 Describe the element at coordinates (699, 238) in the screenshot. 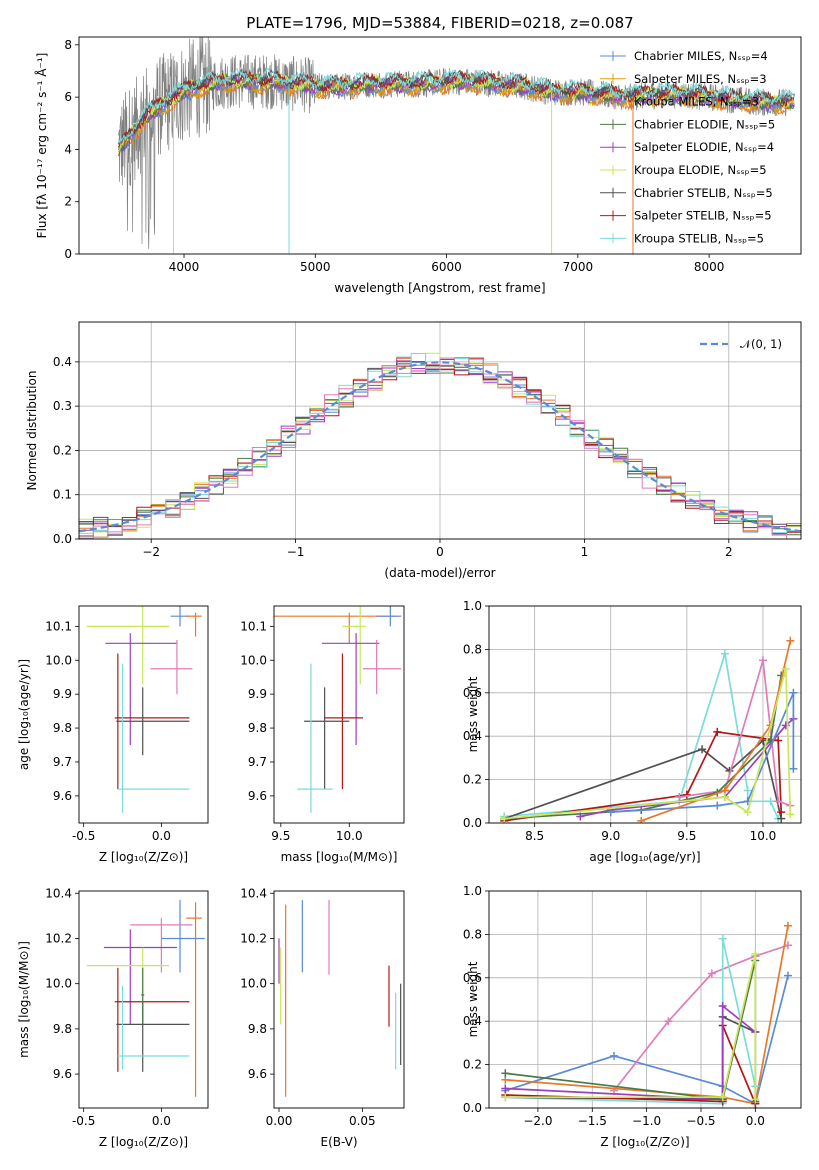

I see `legend-entry: Kroupa STELIB, Nₛₛₚ=5` at that location.